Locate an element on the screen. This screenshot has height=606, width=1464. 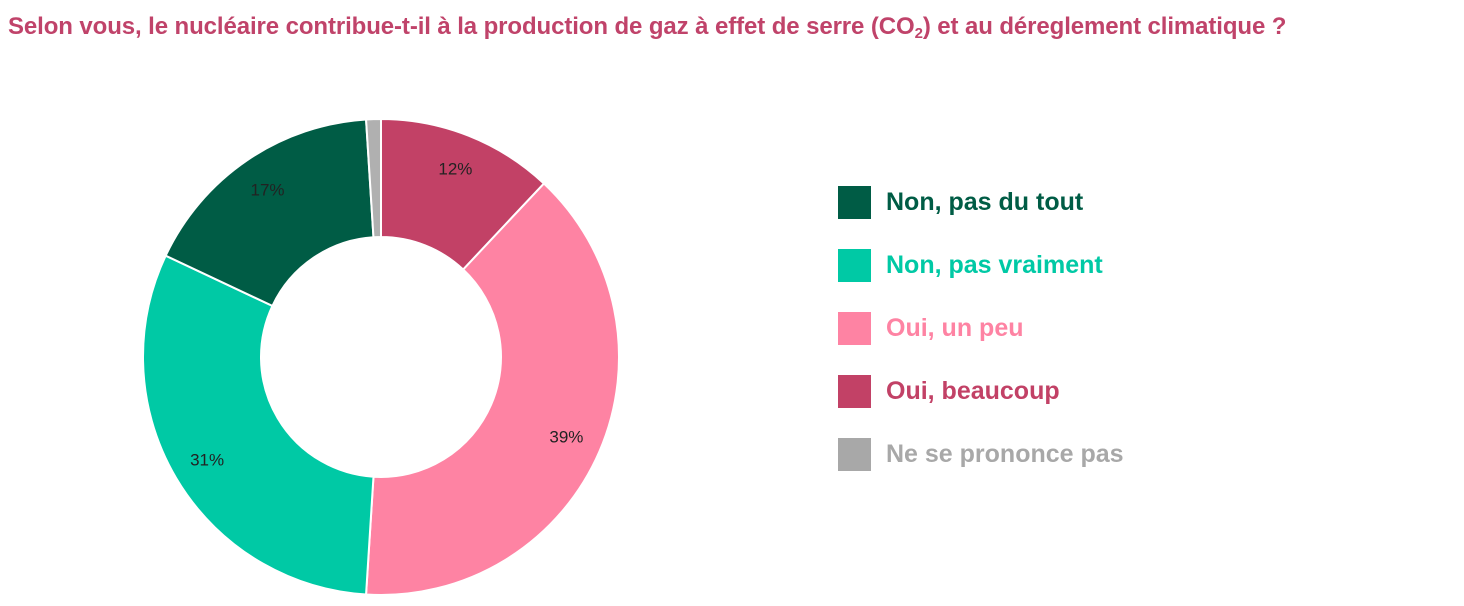
slice-label-non-pas-vraiment: 31% is located at coordinates (207, 459).